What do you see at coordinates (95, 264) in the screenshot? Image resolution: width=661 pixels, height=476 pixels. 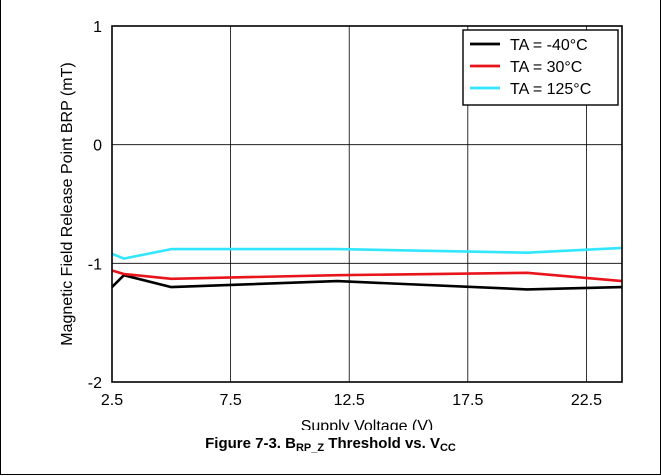 I see `y-tick-label: -1` at bounding box center [95, 264].